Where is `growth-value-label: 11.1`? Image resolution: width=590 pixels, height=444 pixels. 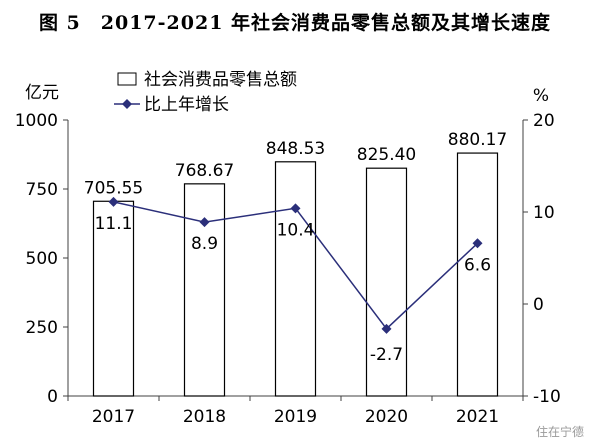
growth-value-label: 11.1 is located at coordinates (114, 224).